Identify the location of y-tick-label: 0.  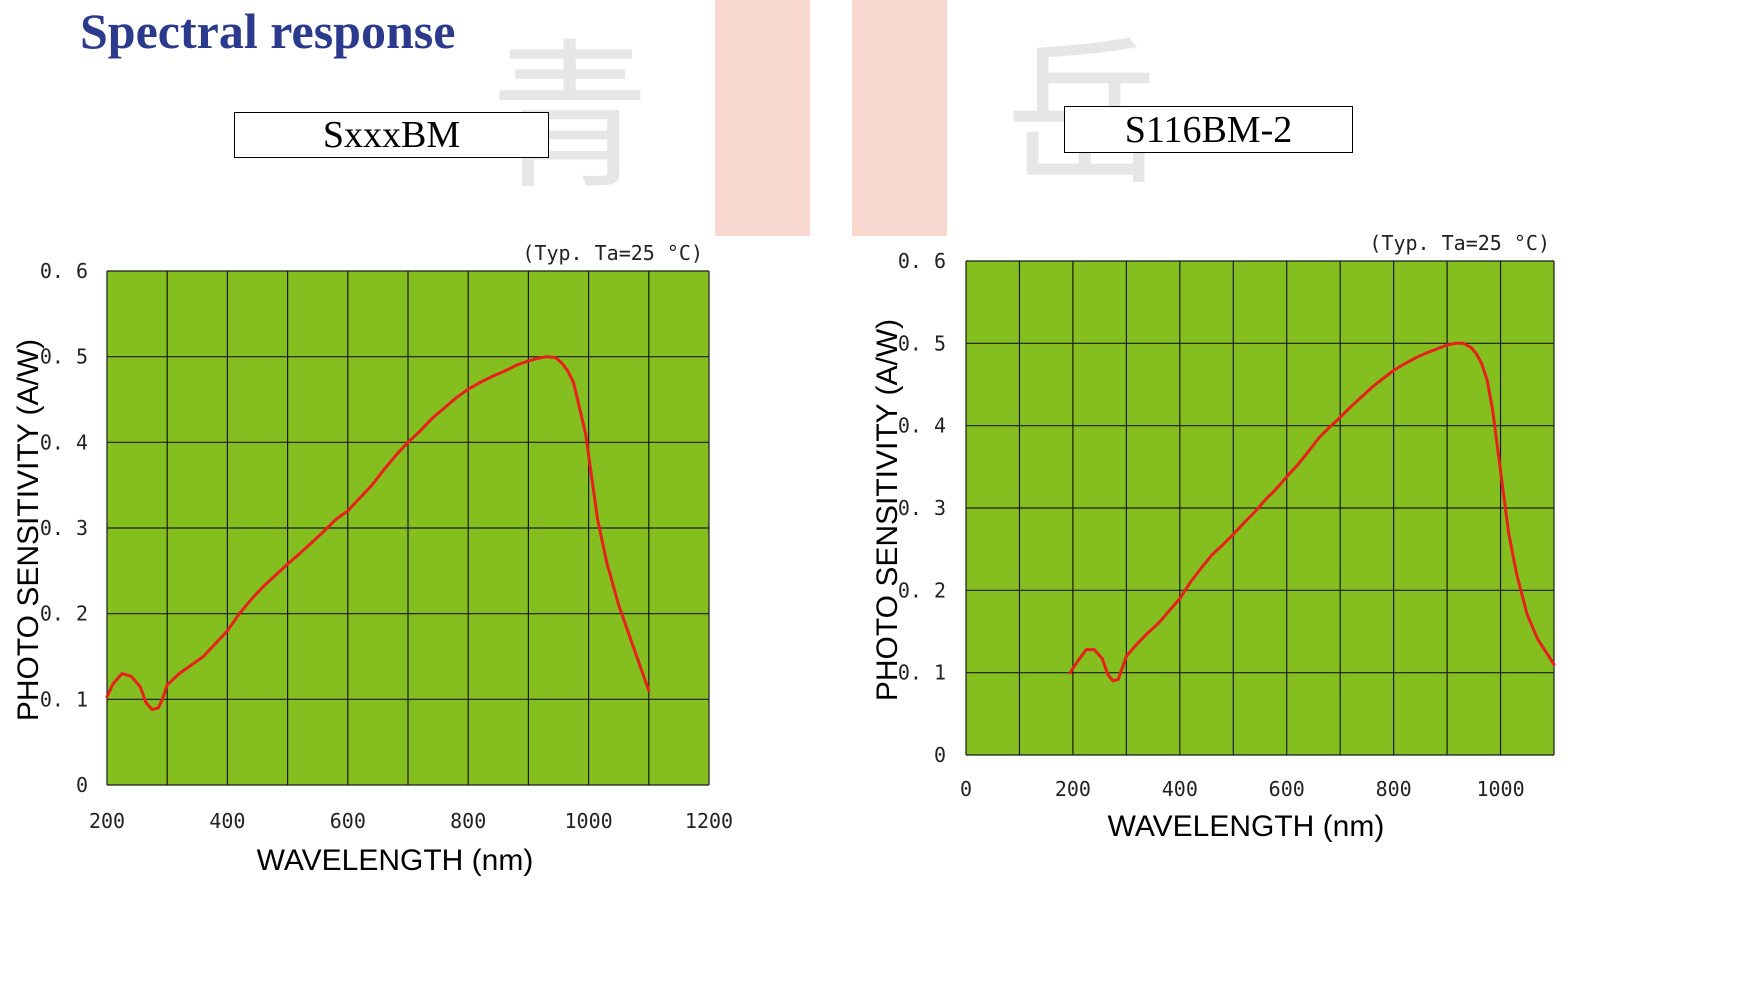
(940, 755).